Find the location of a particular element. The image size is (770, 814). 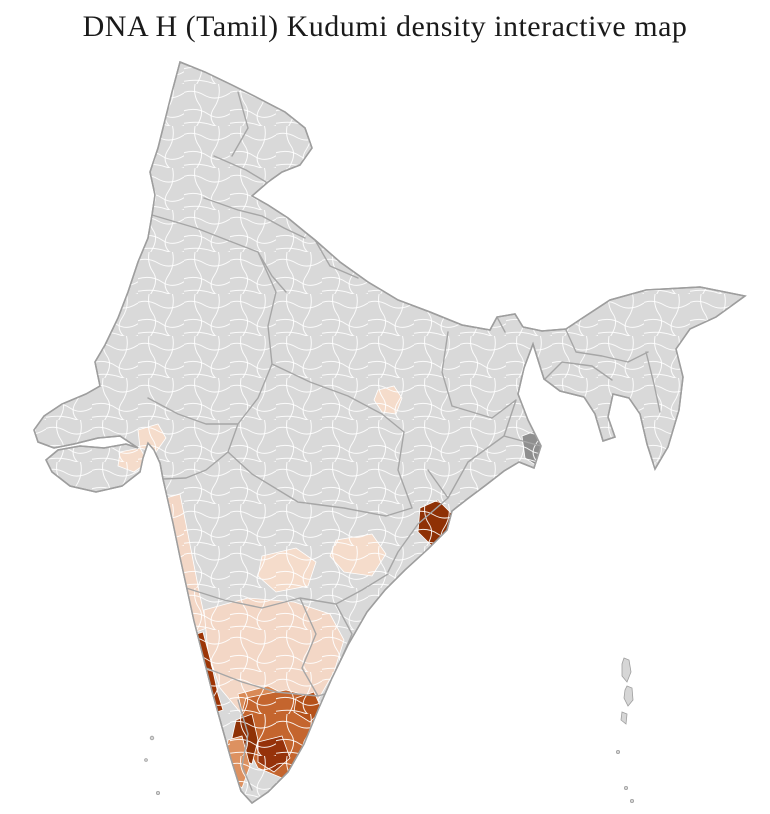

lakshadweep-islands is located at coordinates (152, 765).